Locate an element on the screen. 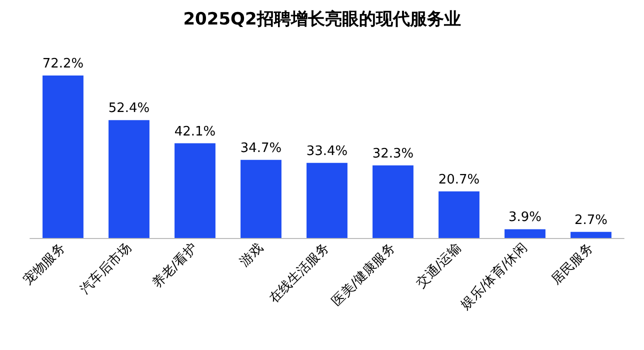  chart-title: 2025Q2招聘增长亮眼的现代服务业 is located at coordinates (322, 20).